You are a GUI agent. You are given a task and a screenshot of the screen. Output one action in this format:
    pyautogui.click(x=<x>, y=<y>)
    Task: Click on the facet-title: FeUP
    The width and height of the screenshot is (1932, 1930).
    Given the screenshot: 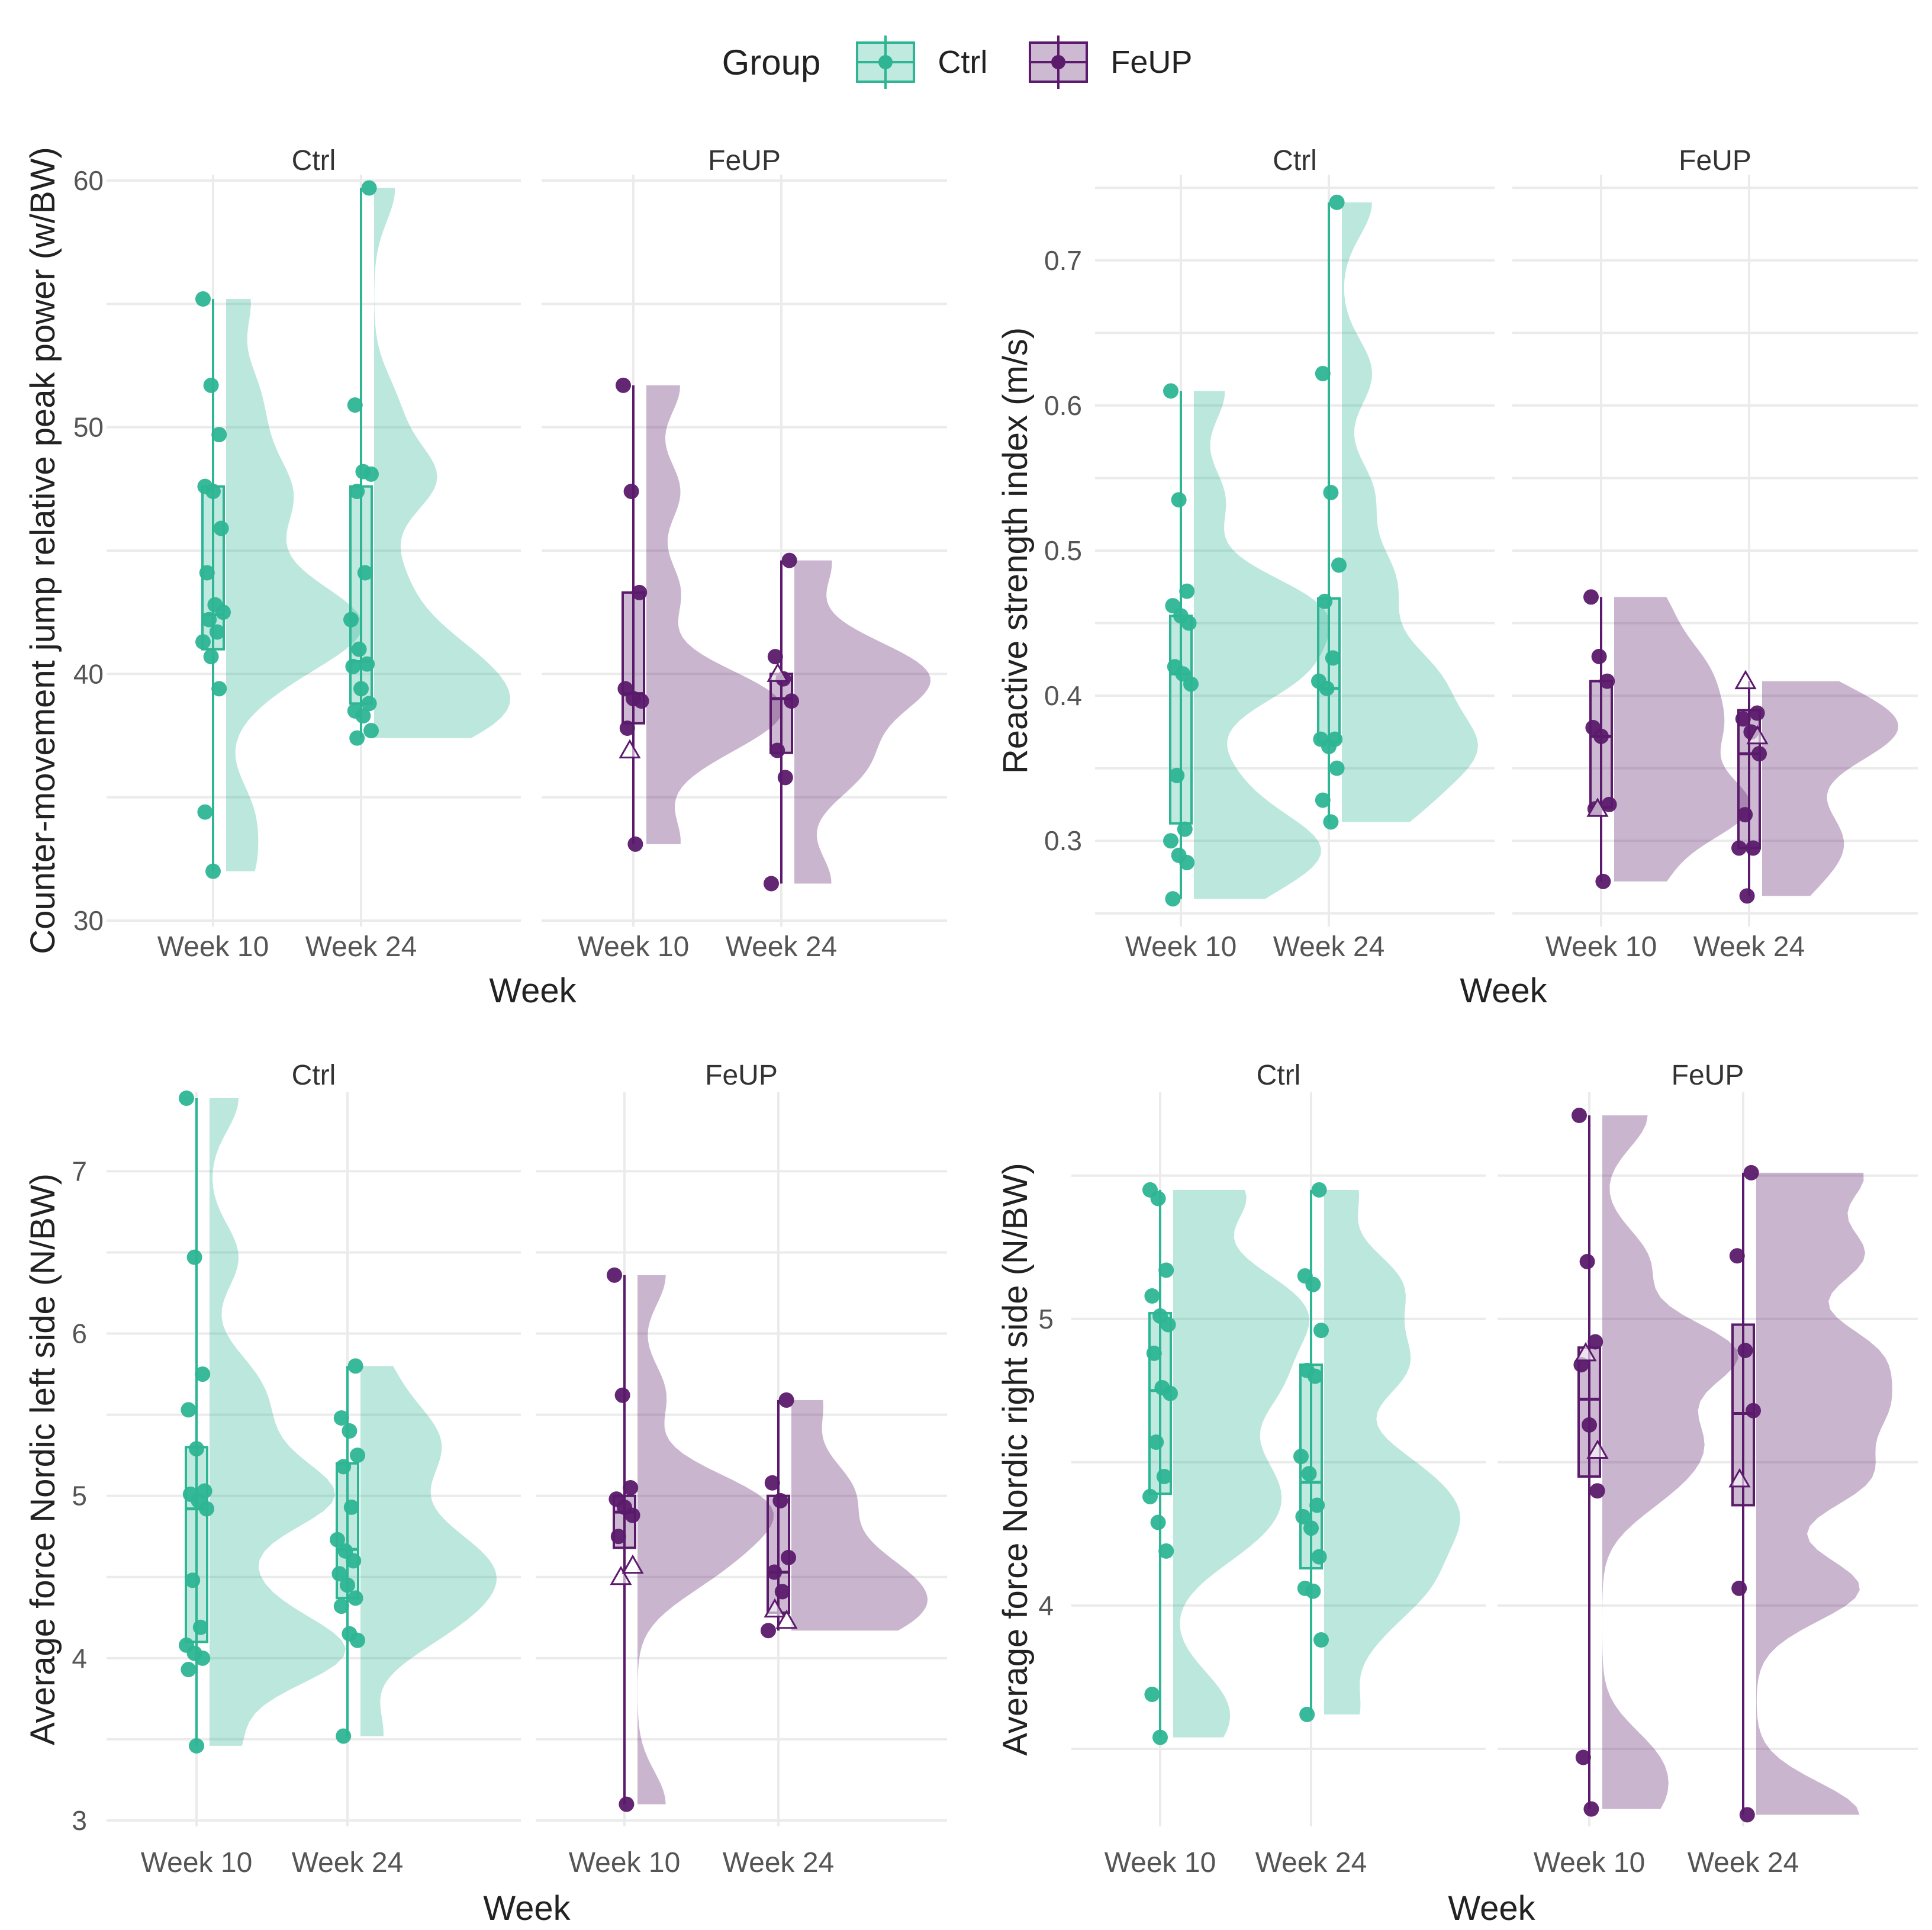 What is the action you would take?
    pyautogui.click(x=1715, y=160)
    